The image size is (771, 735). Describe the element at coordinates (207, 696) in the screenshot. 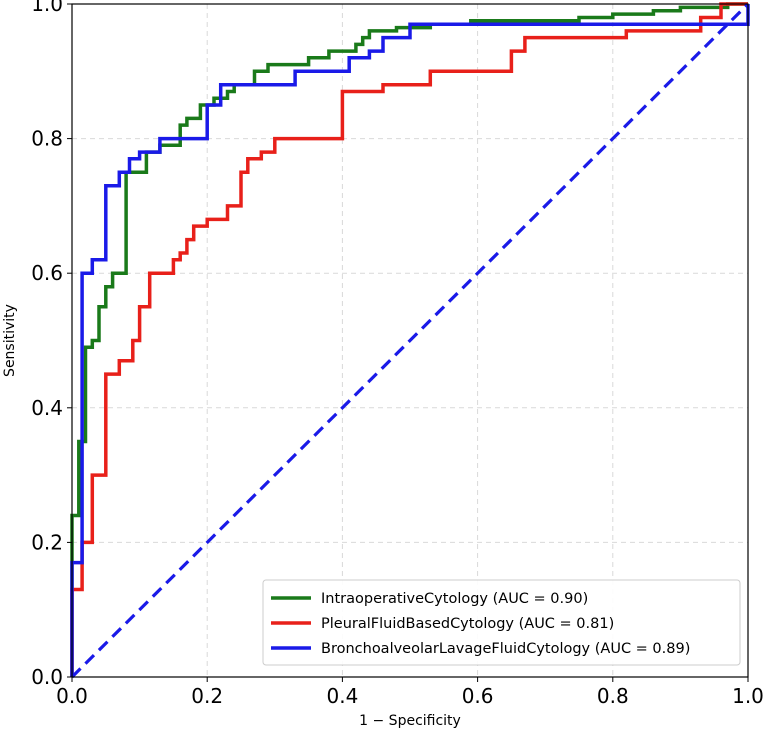

I see `x-tick-label: 0.2` at that location.